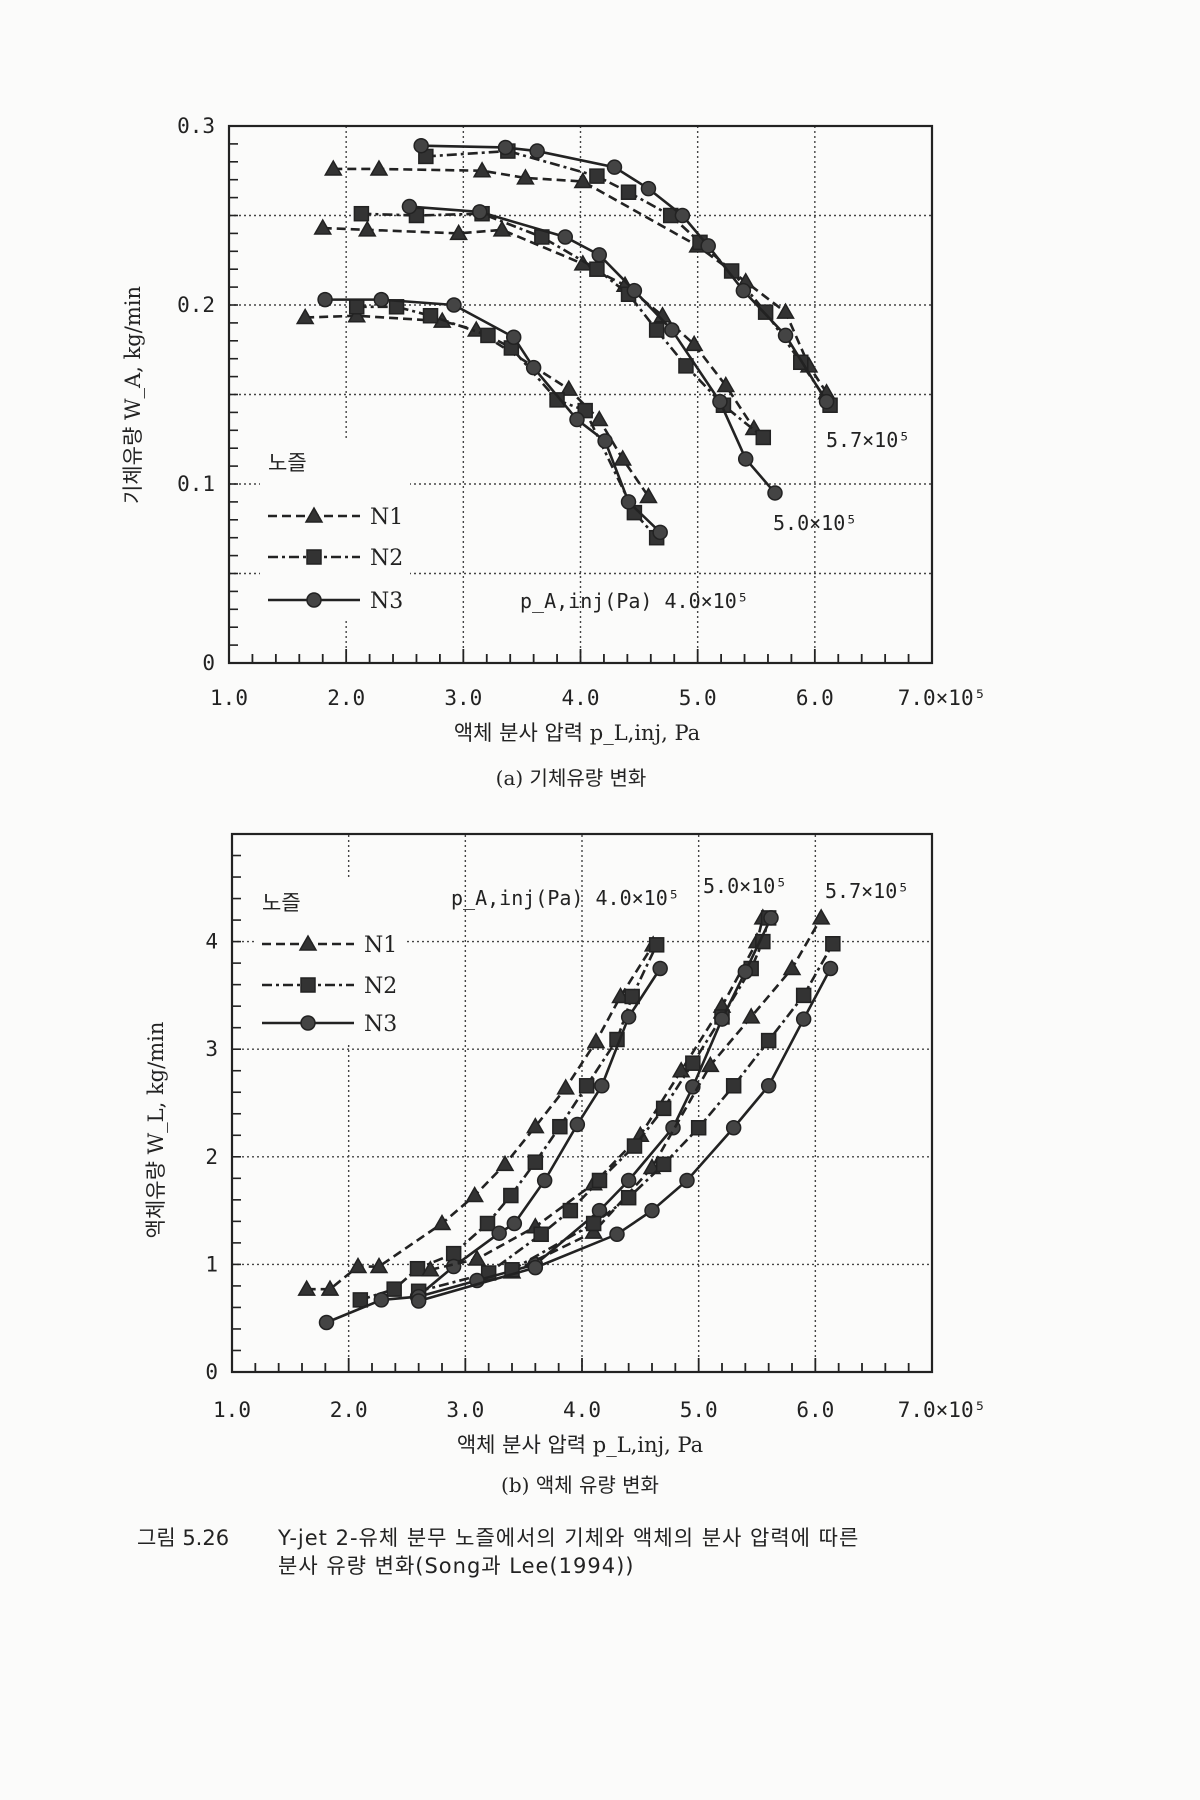 Image resolution: width=1200 pixels, height=1800 pixels. Describe the element at coordinates (476, 405) in the screenshot. I see `series-n1` at that location.